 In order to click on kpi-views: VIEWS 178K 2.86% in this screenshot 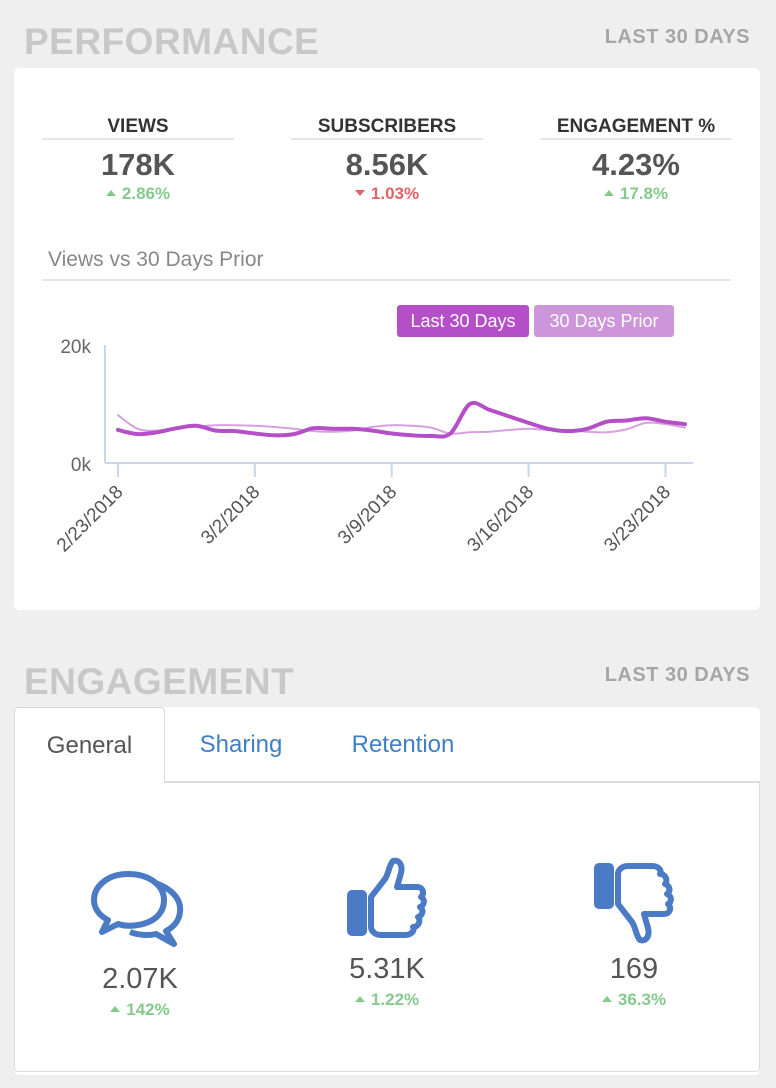, I will do `click(138, 158)`.